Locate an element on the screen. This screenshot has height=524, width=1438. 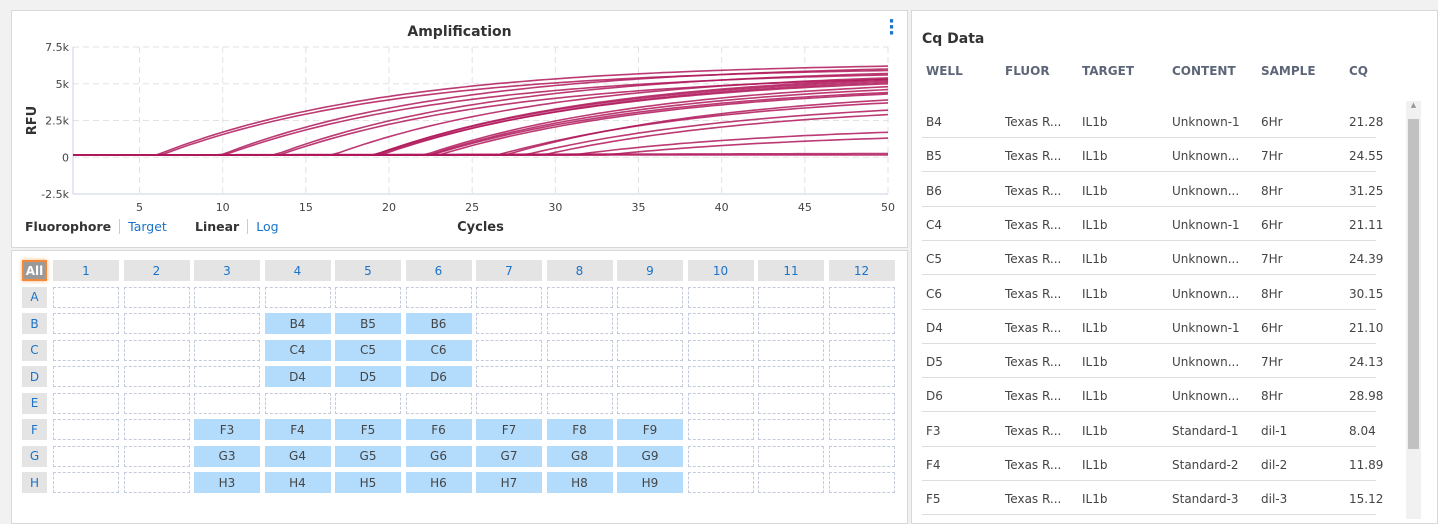
well-F6: F6 is located at coordinates (438, 429).